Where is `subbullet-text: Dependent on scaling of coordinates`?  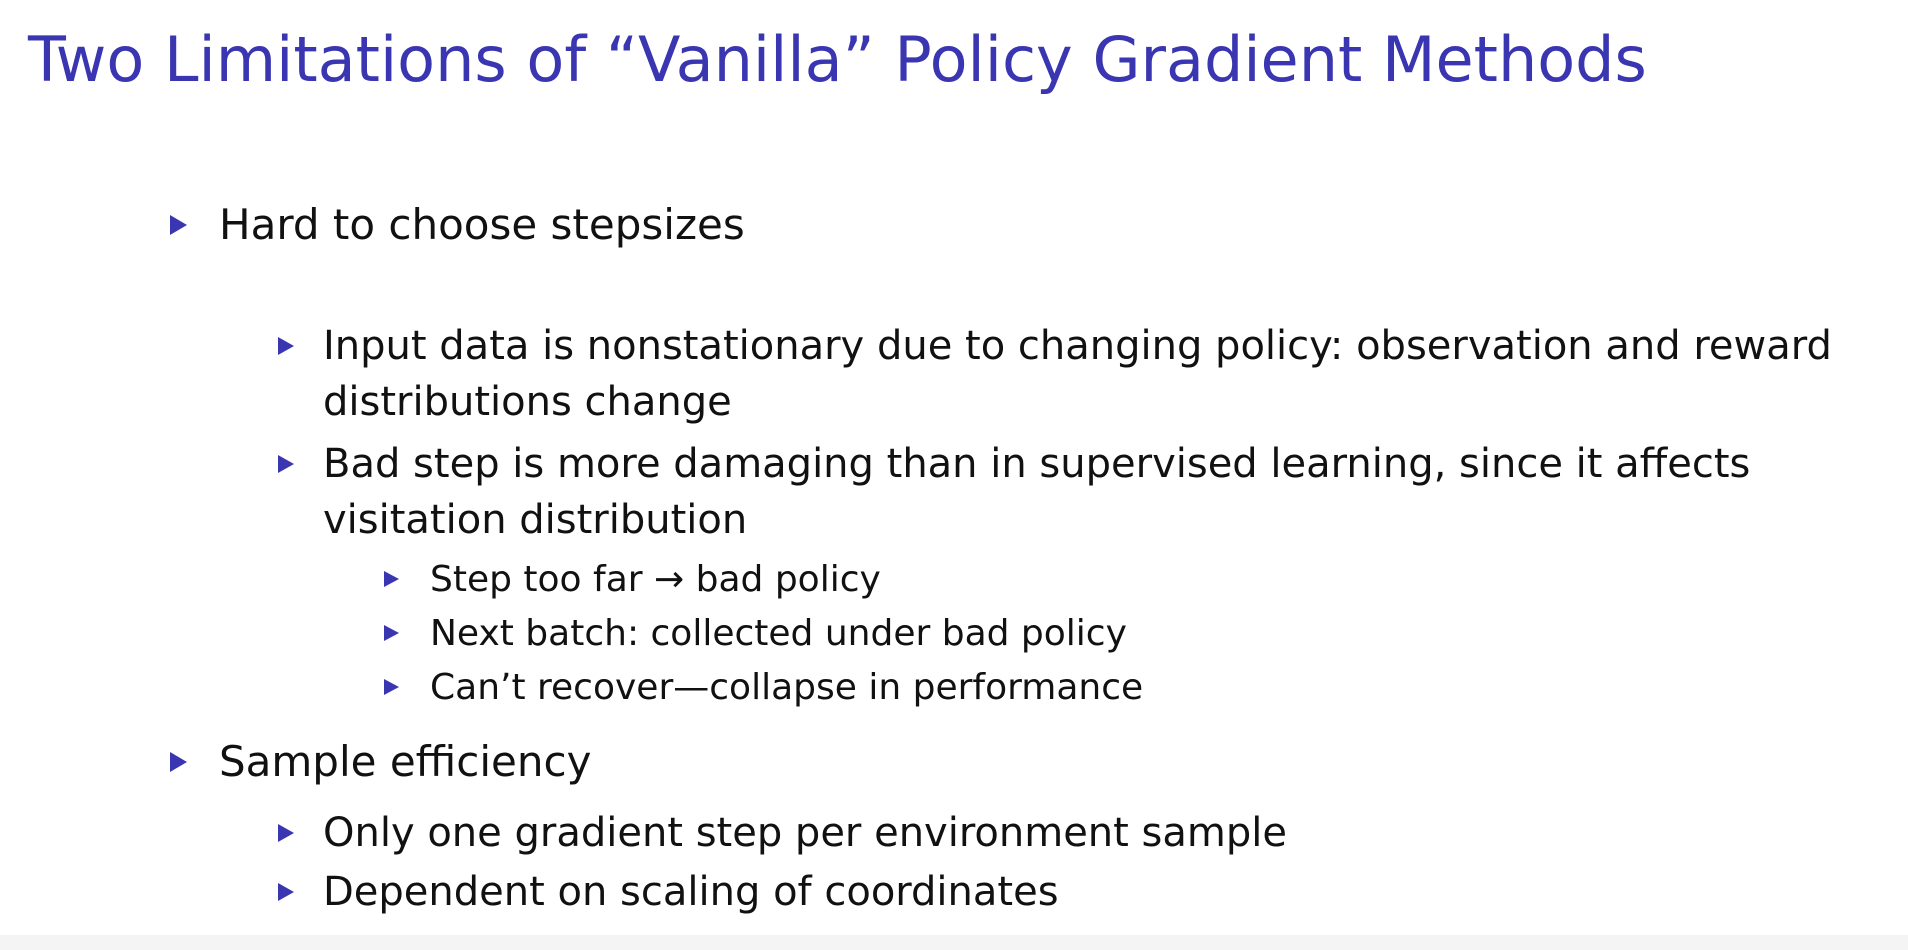
subbullet-text: Dependent on scaling of coordinates is located at coordinates (691, 892).